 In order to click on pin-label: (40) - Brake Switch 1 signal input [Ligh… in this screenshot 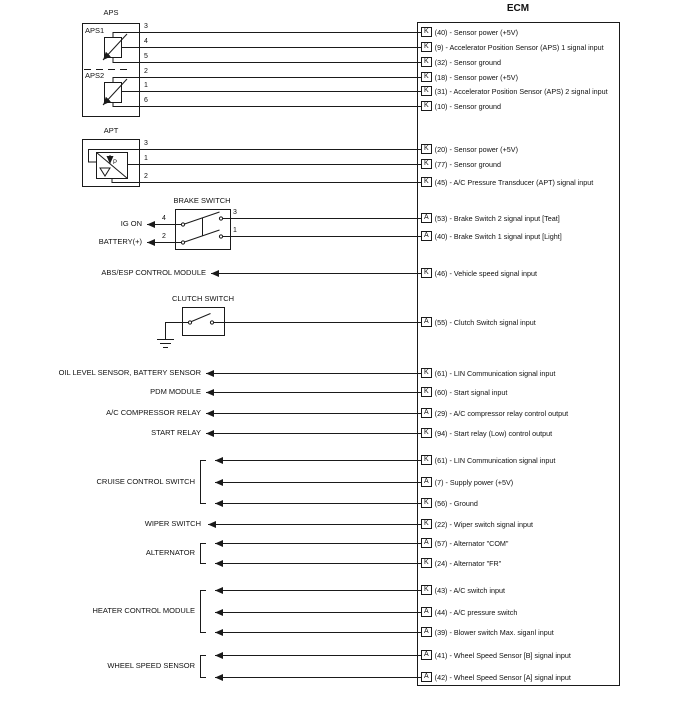, I will do `click(498, 236)`.